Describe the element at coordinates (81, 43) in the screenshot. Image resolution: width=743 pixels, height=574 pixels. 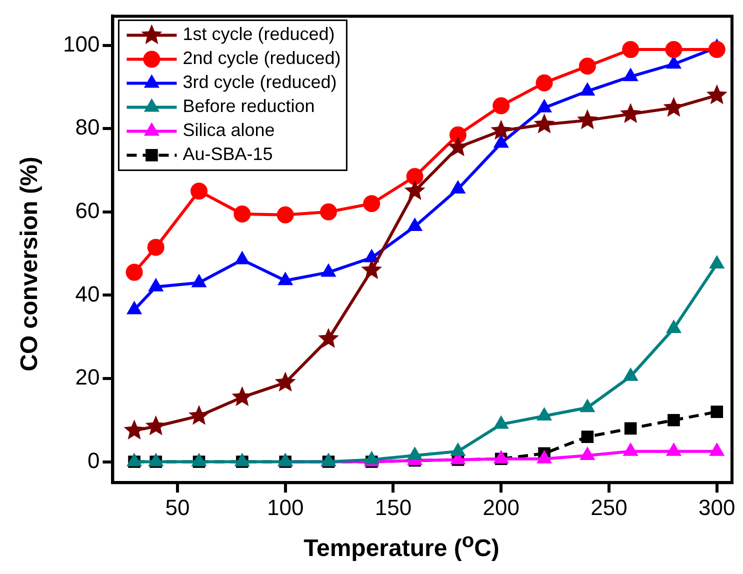
I see `y-tick-label: 100` at that location.